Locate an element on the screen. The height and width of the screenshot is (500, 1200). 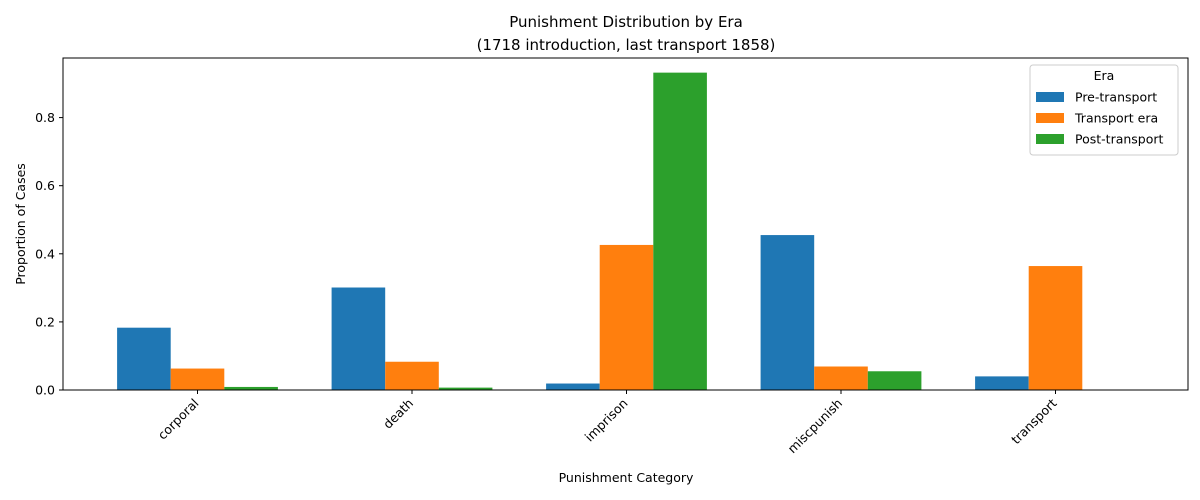
legend-label-pre-transport: Pre-transport is located at coordinates (1116, 97).